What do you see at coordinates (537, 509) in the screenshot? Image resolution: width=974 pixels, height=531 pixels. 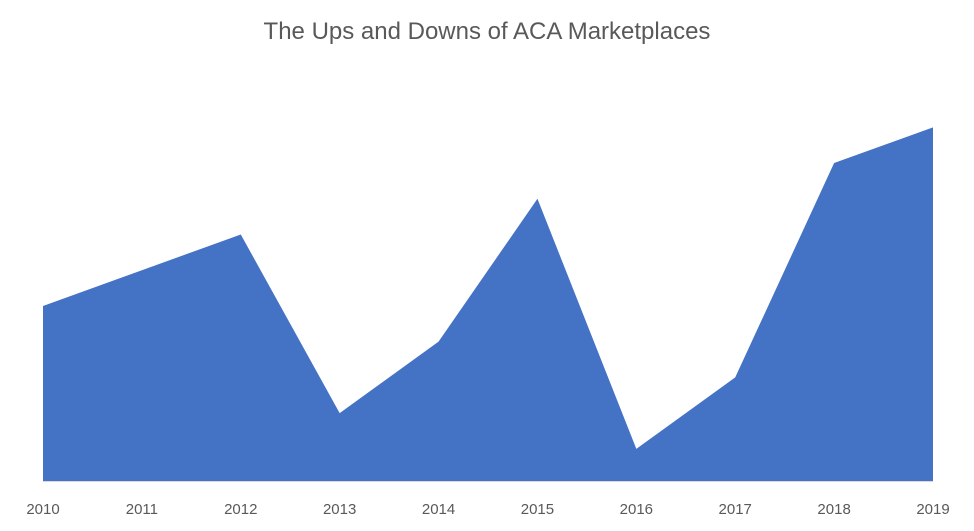 I see `x-tick-label: 2015` at bounding box center [537, 509].